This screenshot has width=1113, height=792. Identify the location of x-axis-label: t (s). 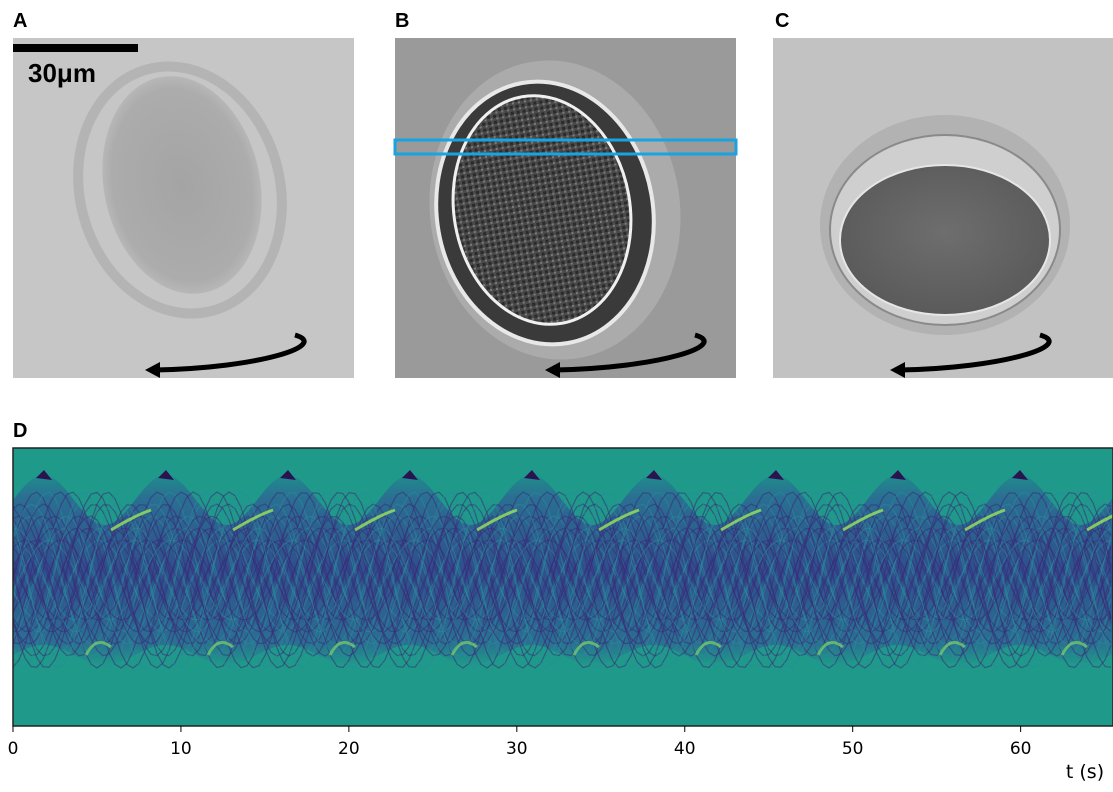
(1085, 772).